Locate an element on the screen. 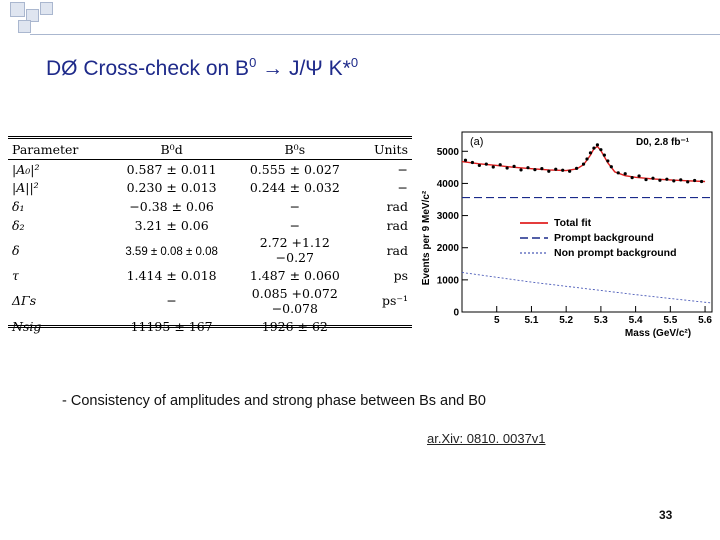 Image resolution: width=720 pixels, height=540 pixels. plot-frame is located at coordinates (587, 222).